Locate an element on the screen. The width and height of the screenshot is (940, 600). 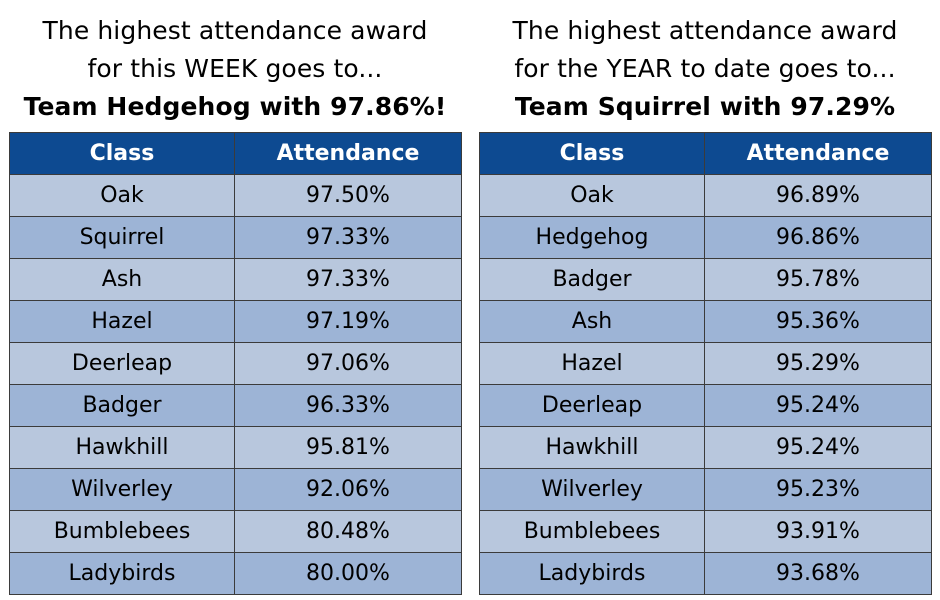
table-row: Hawkhill 95.24% is located at coordinates (705, 447).